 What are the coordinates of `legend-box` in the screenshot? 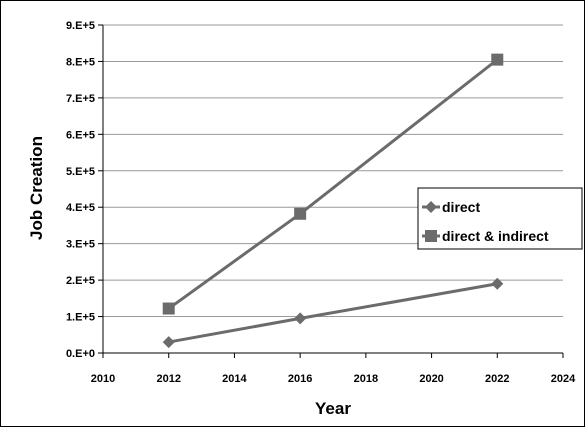 It's located at (500, 218).